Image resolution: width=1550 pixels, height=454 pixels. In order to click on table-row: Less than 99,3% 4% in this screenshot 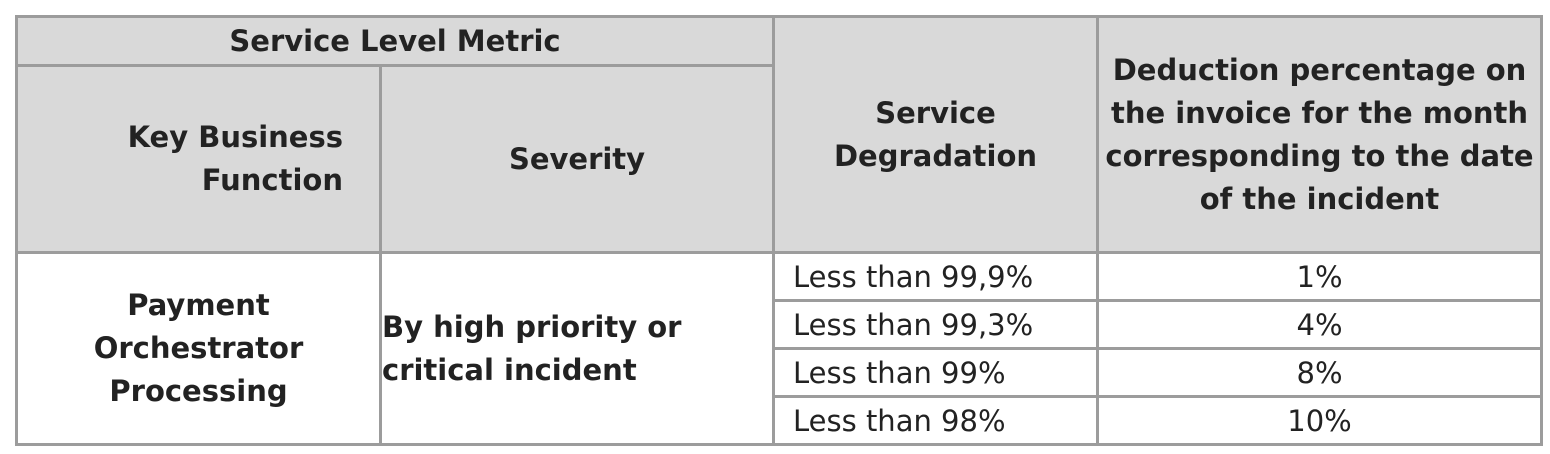, I will do `click(780, 324)`.